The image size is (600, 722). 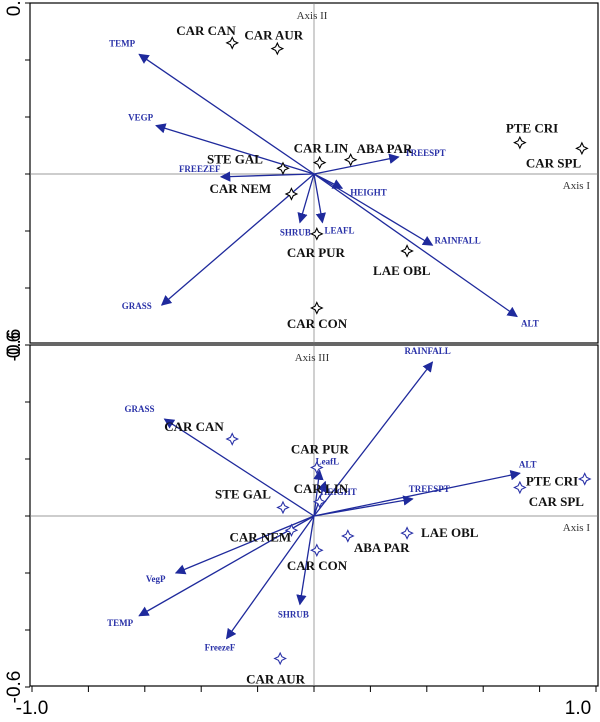 I want to click on vector-vegp, so click(x=235, y=149).